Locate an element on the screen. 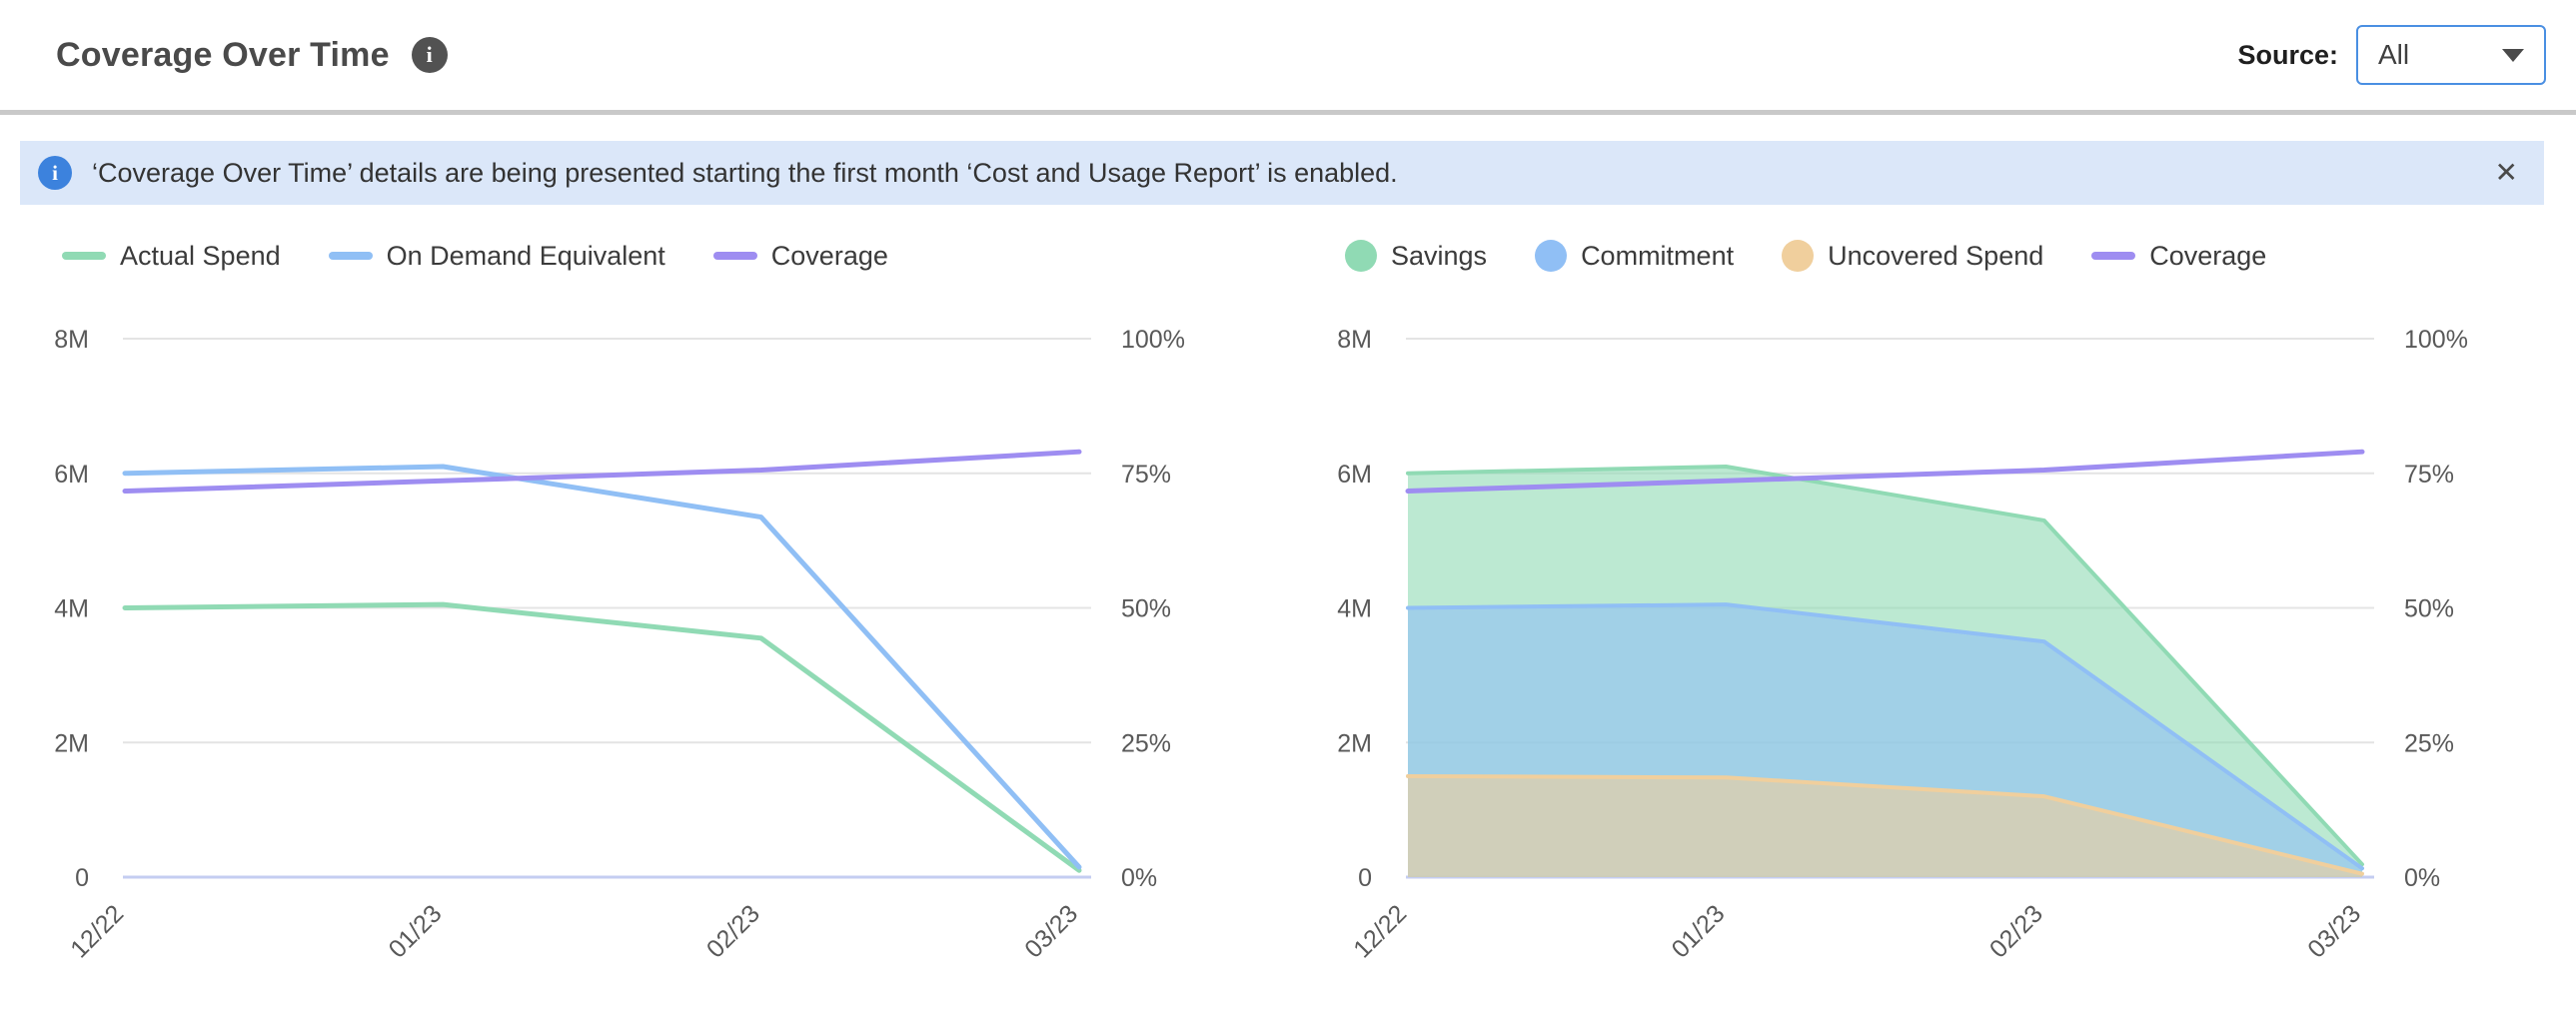  close-icon: ✕ is located at coordinates (2506, 173).